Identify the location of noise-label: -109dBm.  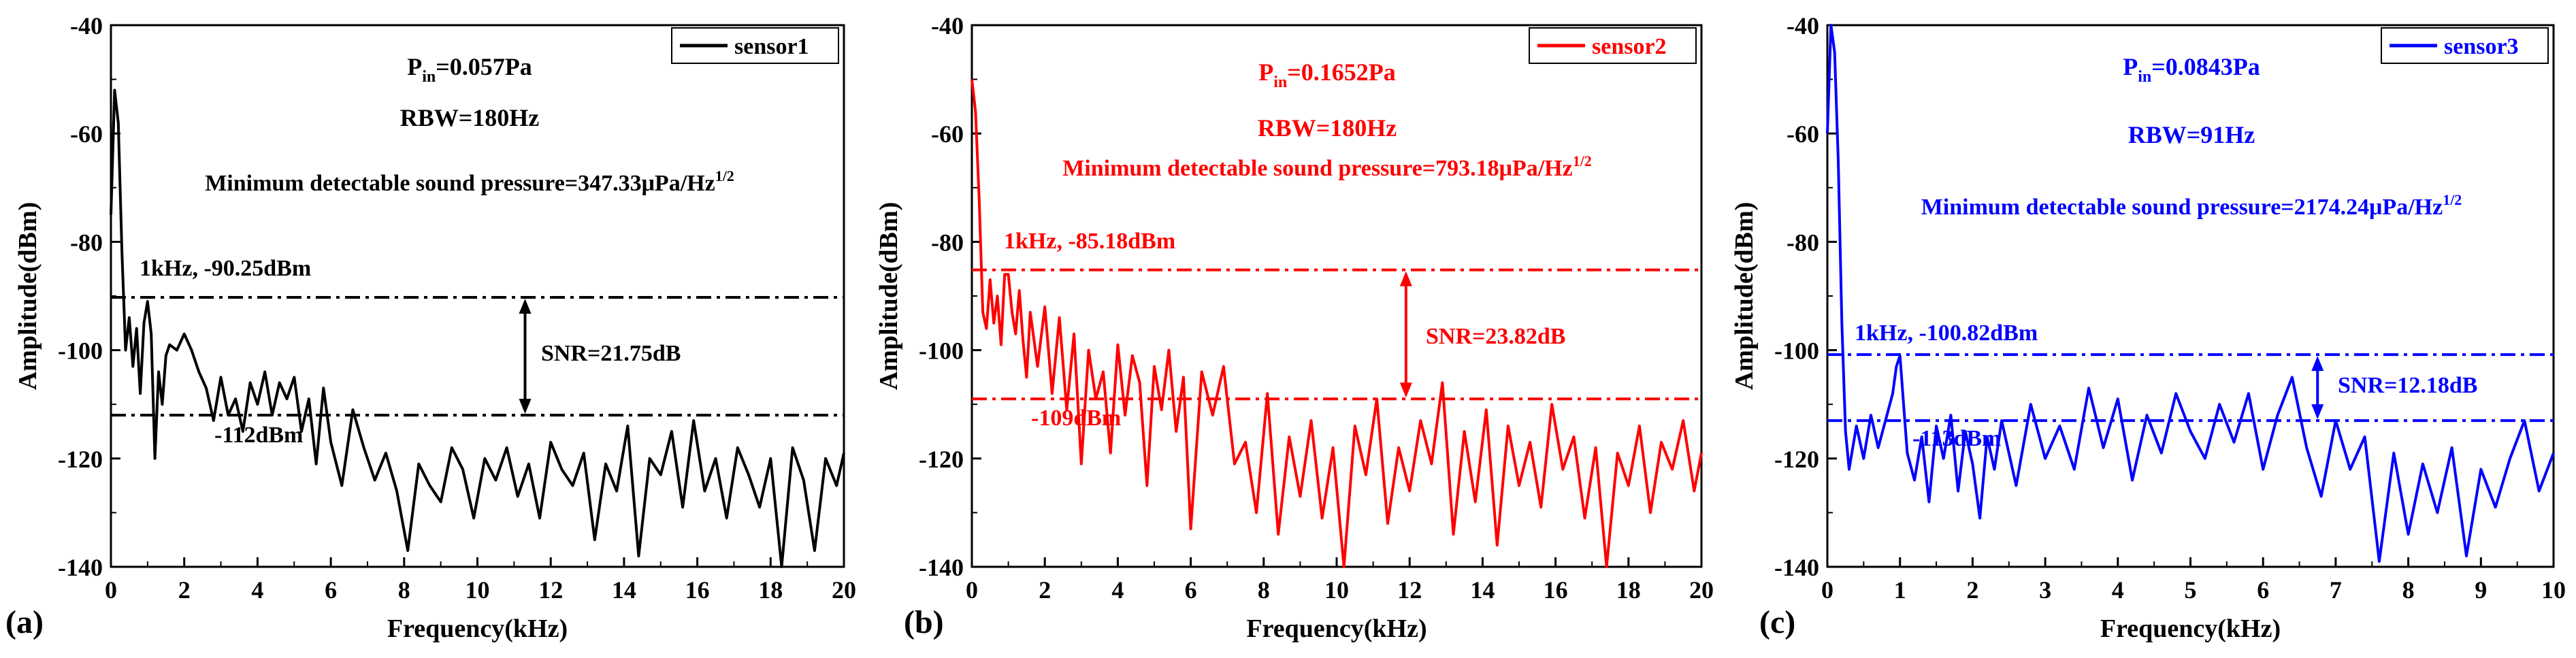
(1076, 418).